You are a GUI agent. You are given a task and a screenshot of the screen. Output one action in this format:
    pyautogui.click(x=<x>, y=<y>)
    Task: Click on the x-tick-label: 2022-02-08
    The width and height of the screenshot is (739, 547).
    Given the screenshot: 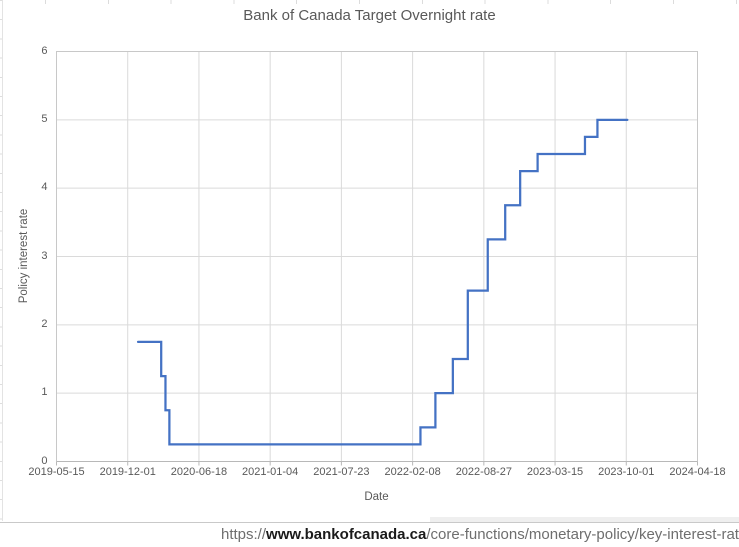 What is the action you would take?
    pyautogui.click(x=412, y=472)
    